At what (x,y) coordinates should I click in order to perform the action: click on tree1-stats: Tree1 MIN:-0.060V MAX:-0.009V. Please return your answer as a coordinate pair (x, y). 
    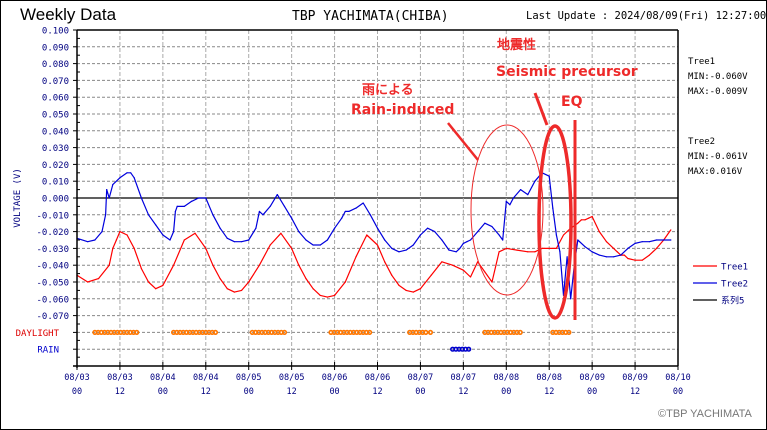
    Looking at the image, I should click on (718, 77).